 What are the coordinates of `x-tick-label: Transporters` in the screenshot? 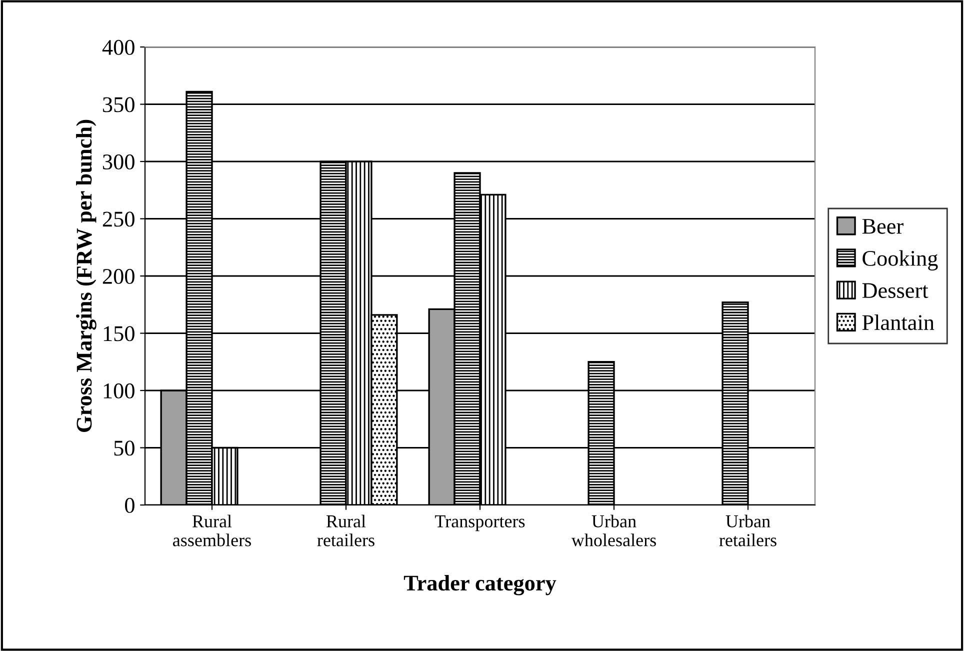 It's located at (480, 523).